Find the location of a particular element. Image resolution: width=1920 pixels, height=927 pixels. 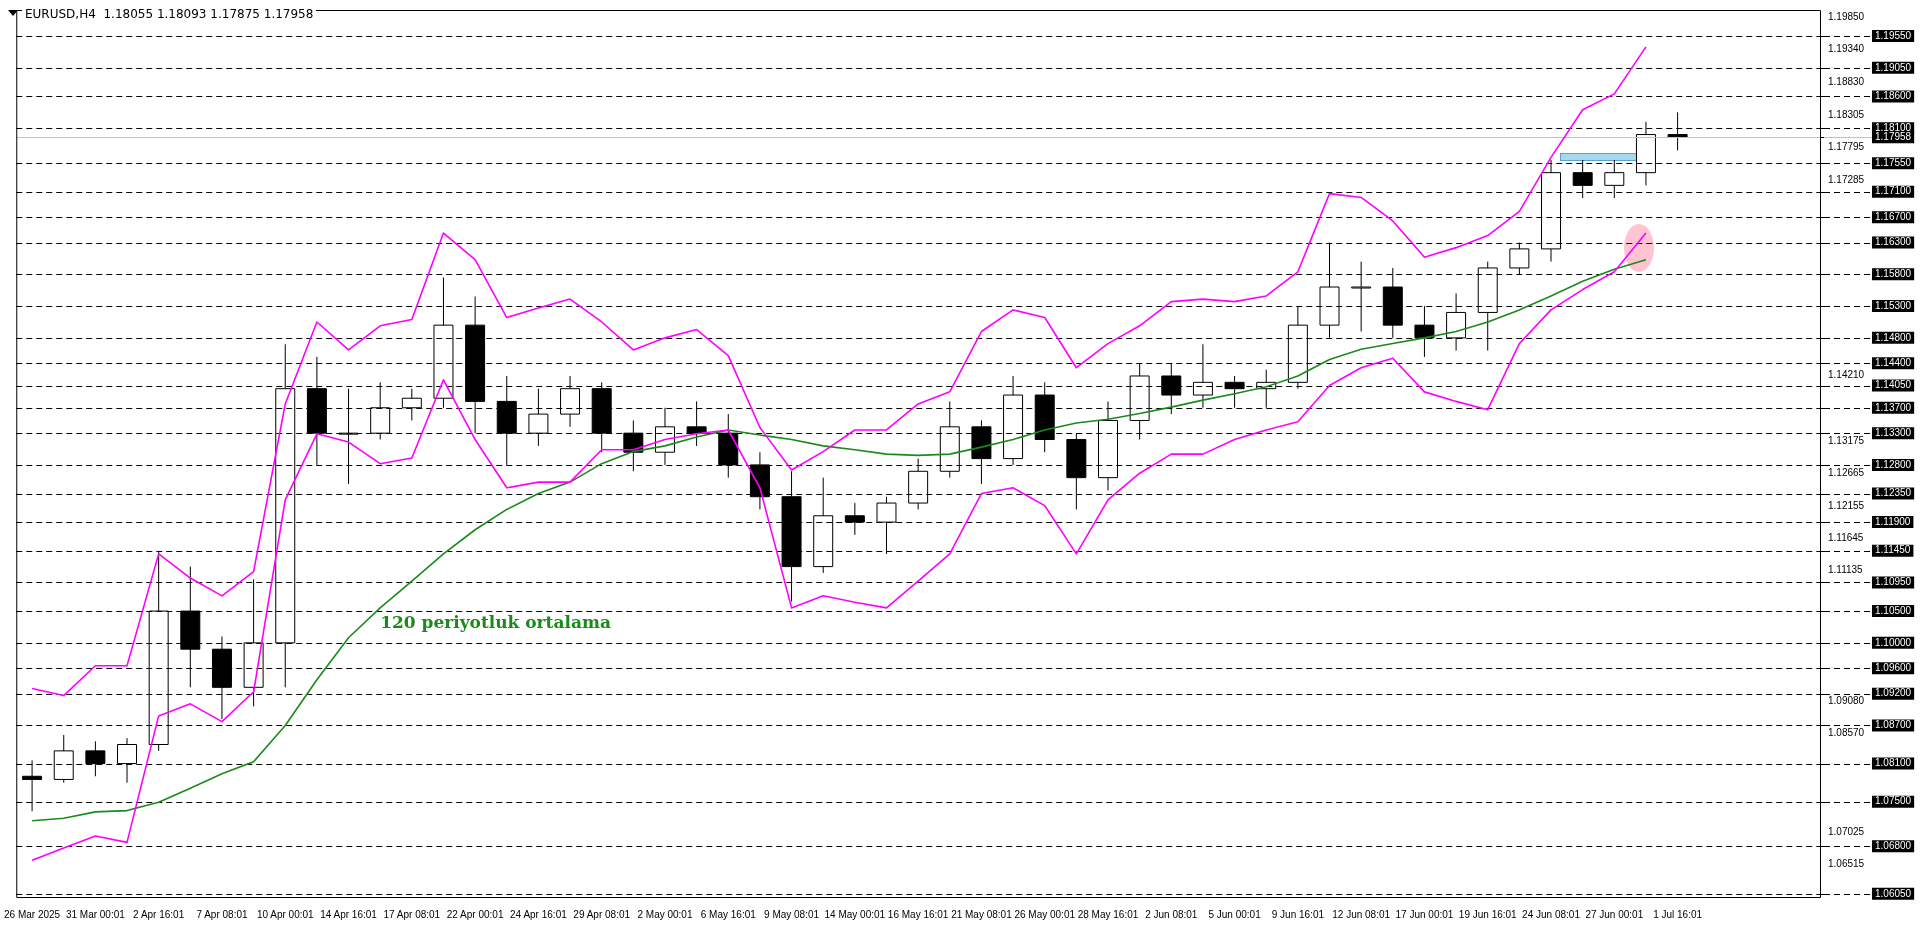

x-tick-label: 17 Jun 00:01 is located at coordinates (1424, 914).